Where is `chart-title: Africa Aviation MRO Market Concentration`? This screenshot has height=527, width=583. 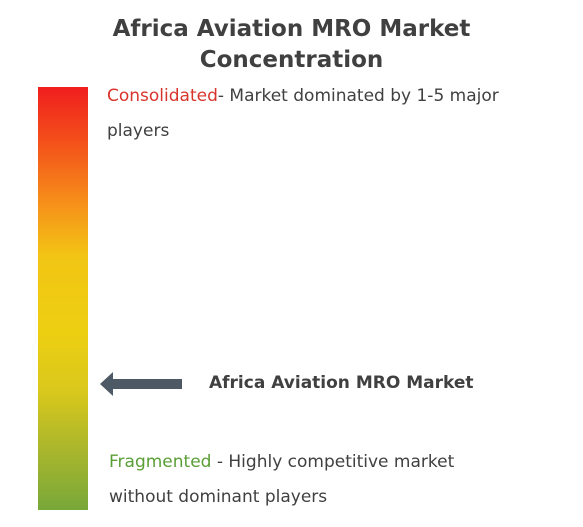
chart-title: Africa Aviation MRO Market Concentration is located at coordinates (291, 45).